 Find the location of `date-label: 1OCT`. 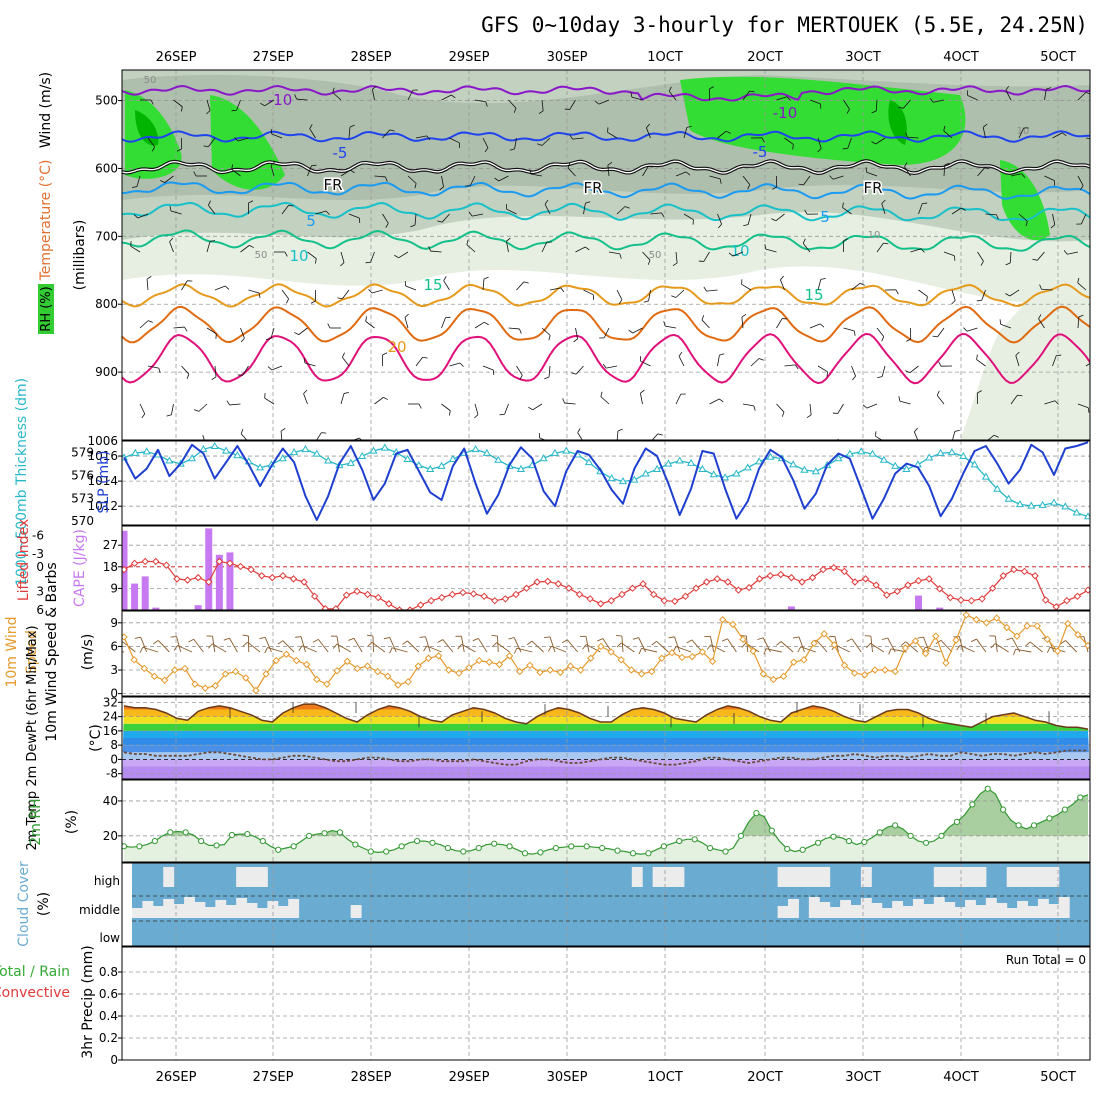

date-label: 1OCT is located at coordinates (665, 57).